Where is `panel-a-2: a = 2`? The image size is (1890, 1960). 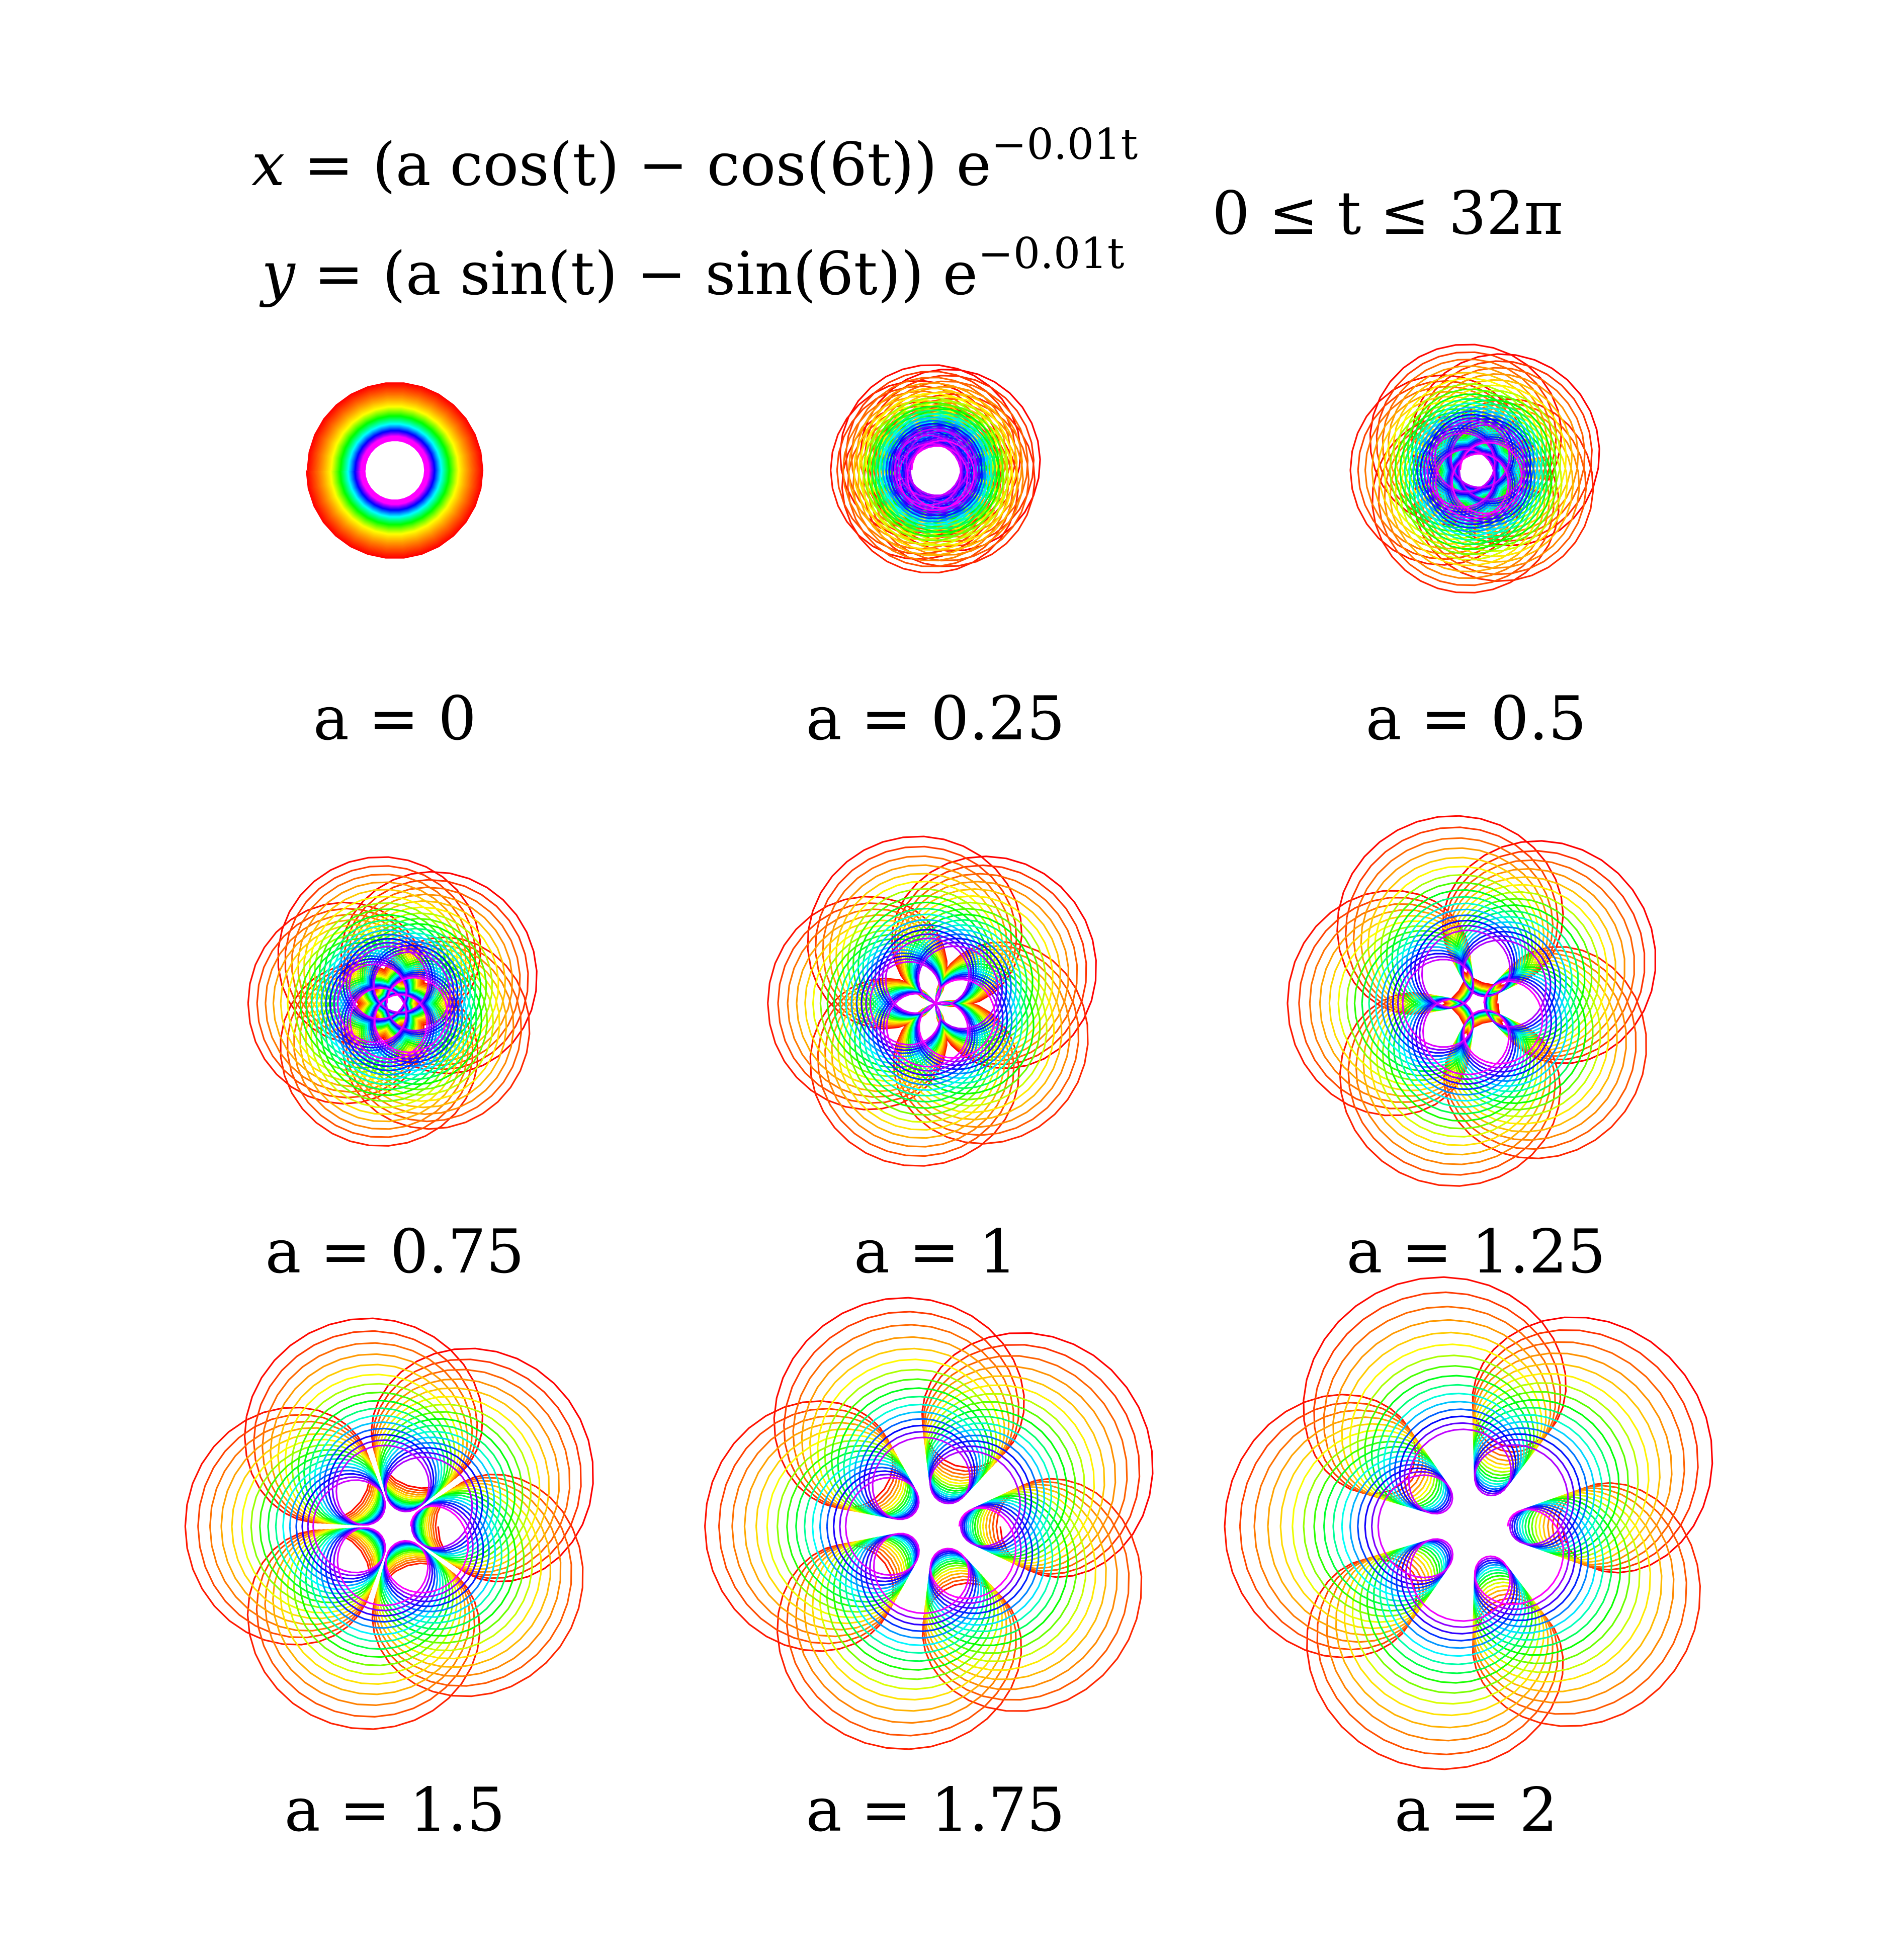
panel-a-2: a = 2 is located at coordinates (1468, 1560).